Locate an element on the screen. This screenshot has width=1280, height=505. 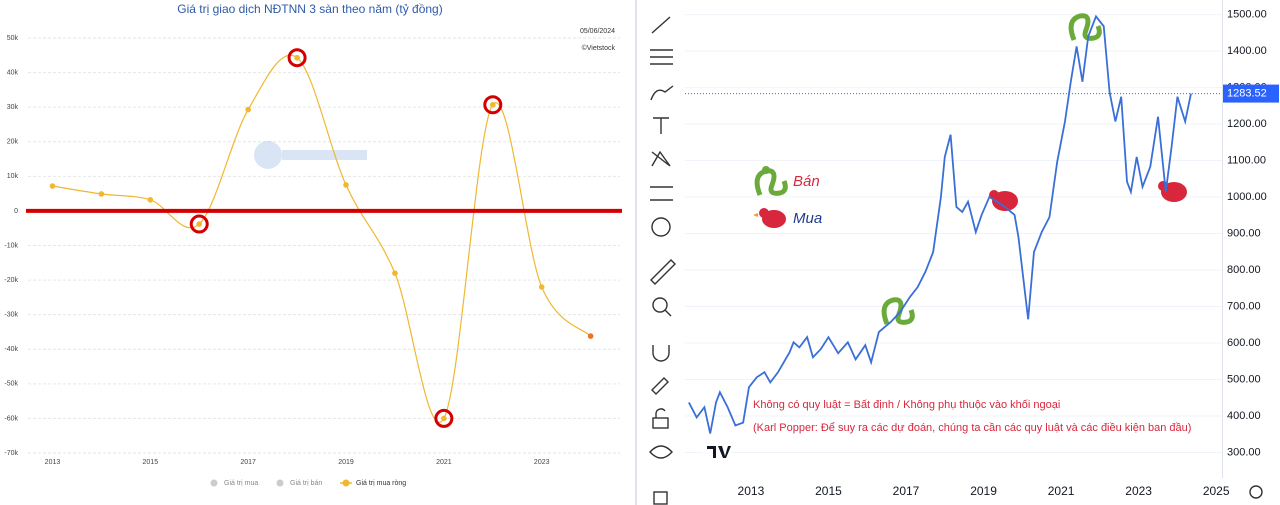
date: 05/06/2024 is located at coordinates (597, 31).